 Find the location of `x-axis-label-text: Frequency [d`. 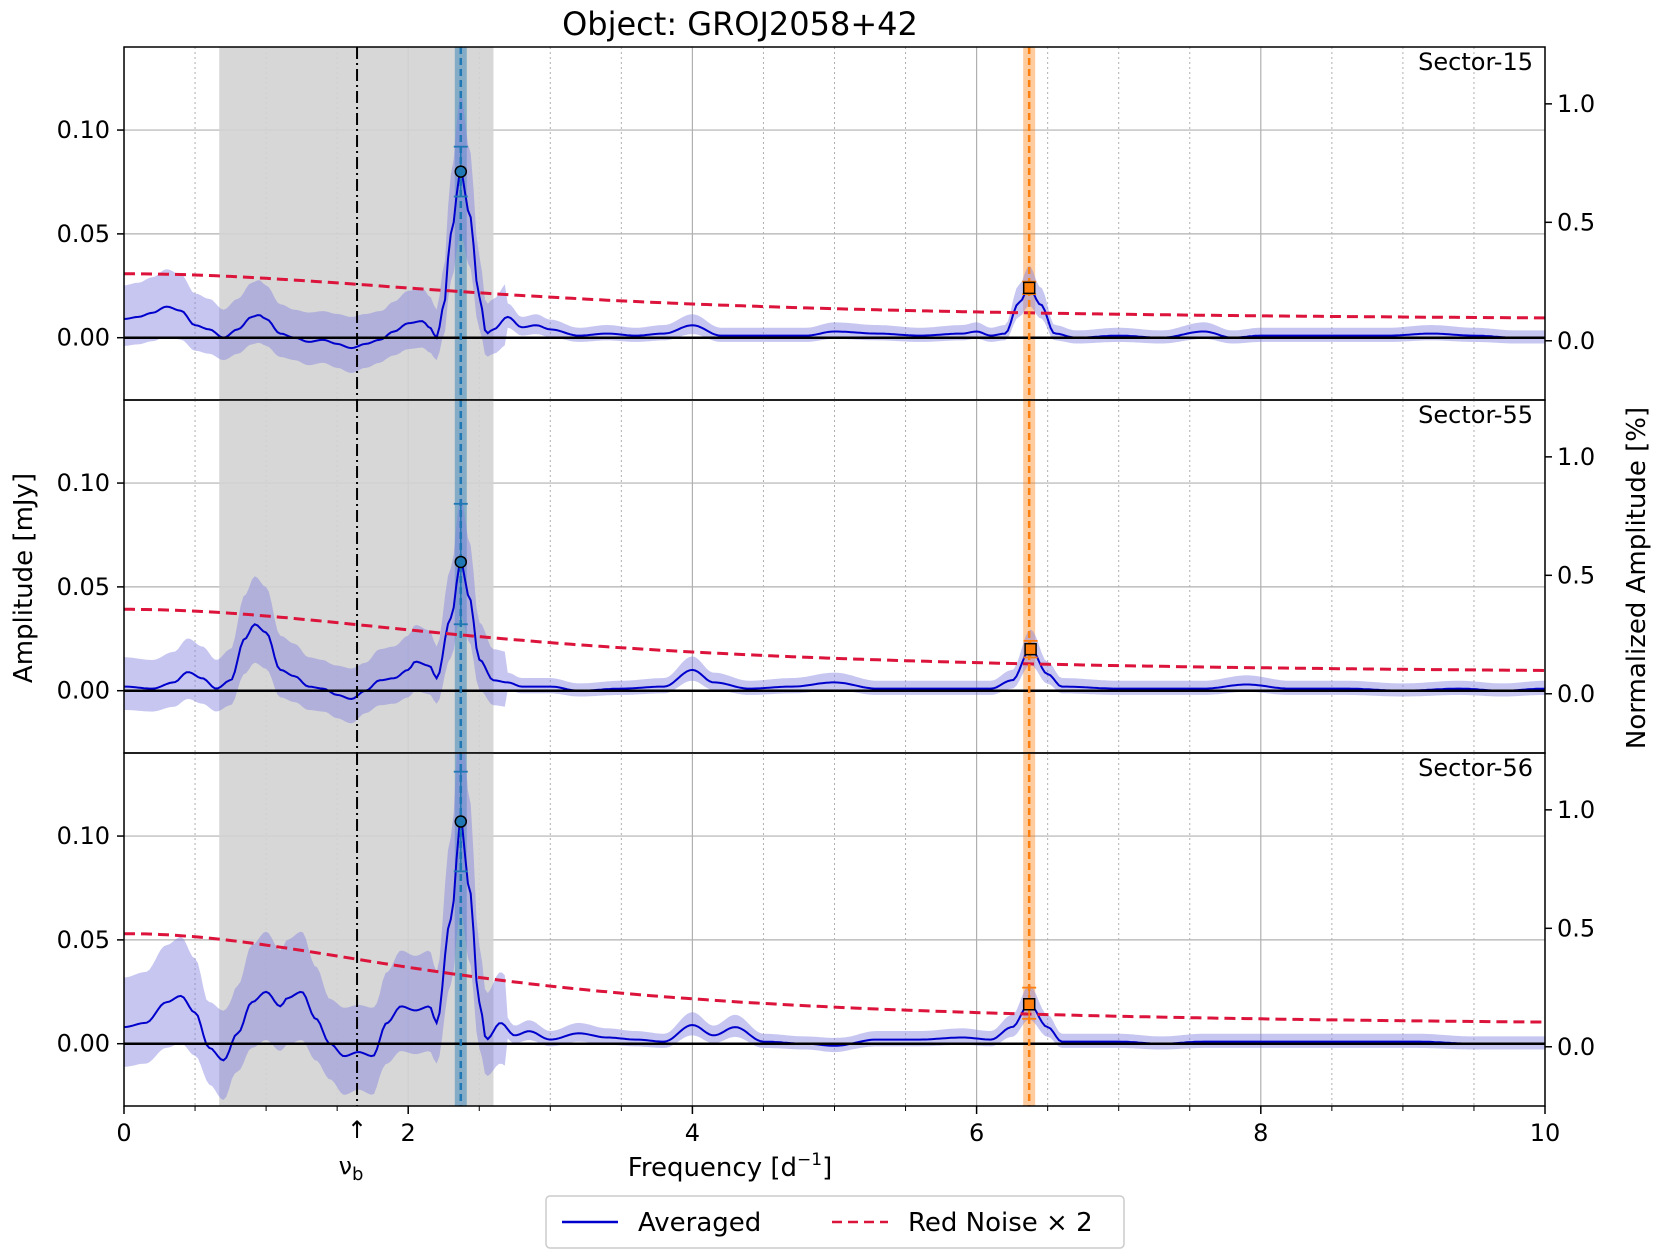

x-axis-label-text: Frequency [d is located at coordinates (712, 1168).